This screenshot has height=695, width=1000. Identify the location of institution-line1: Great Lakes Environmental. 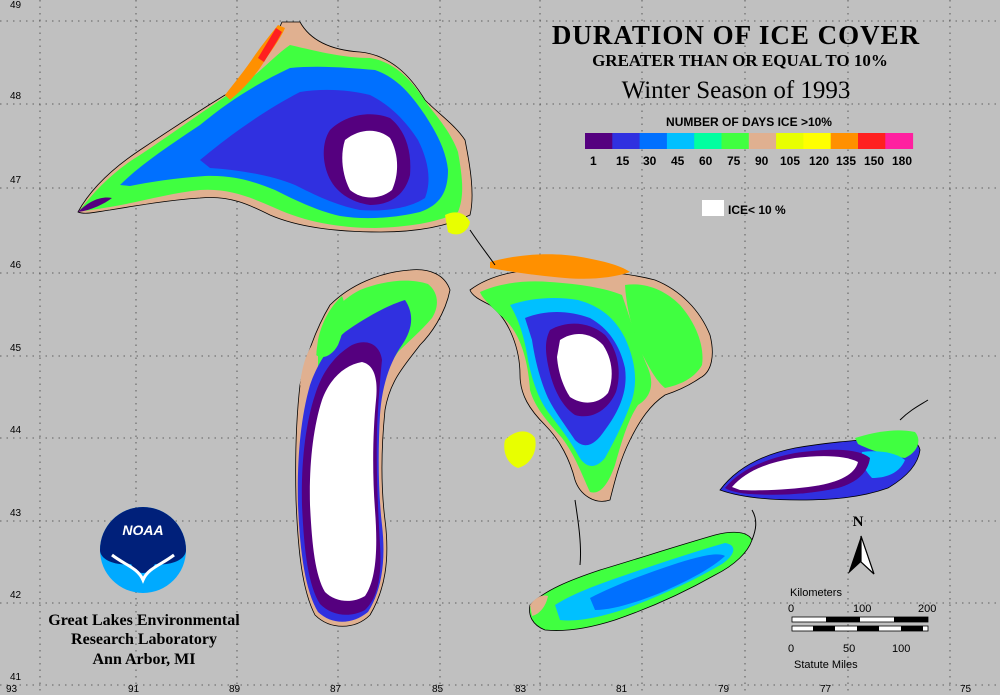
(144, 620).